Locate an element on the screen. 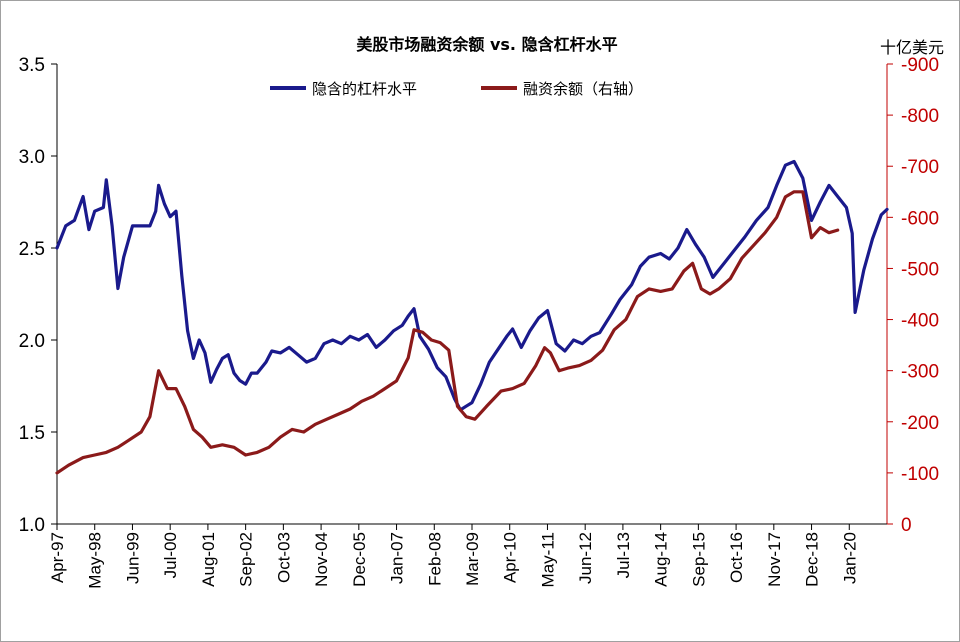 The image size is (960, 642). legend-label-leverage: 隐含的杠杆水平 is located at coordinates (364, 89).